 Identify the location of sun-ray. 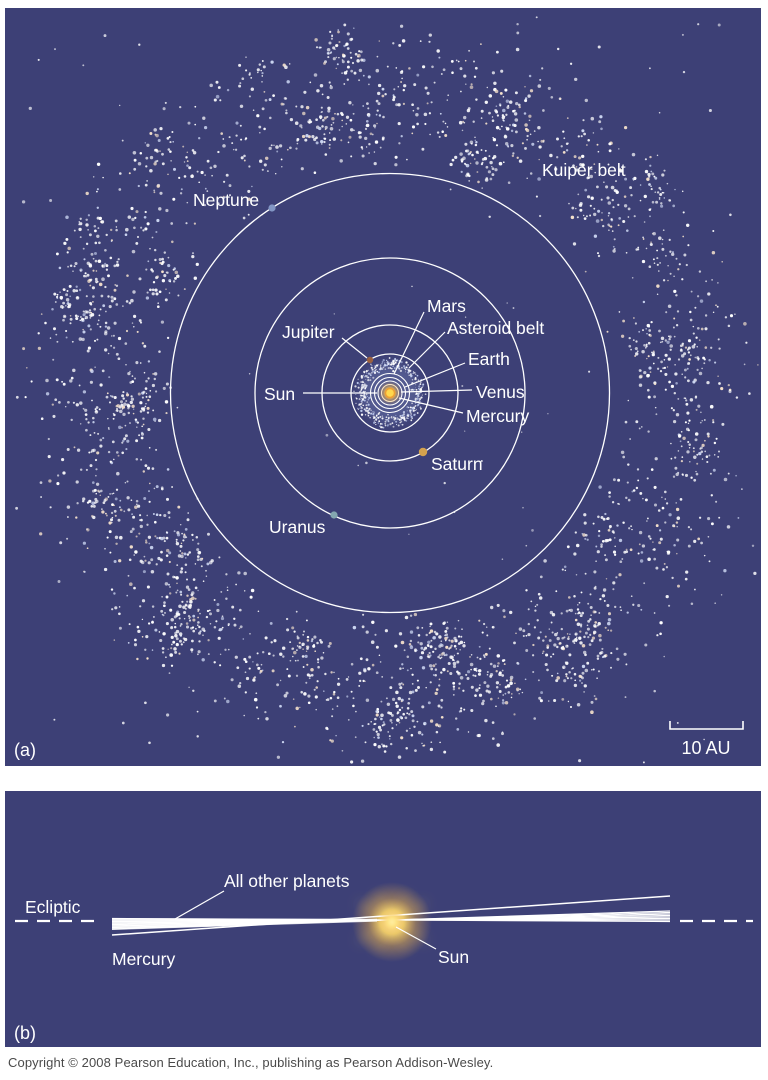
(414, 909).